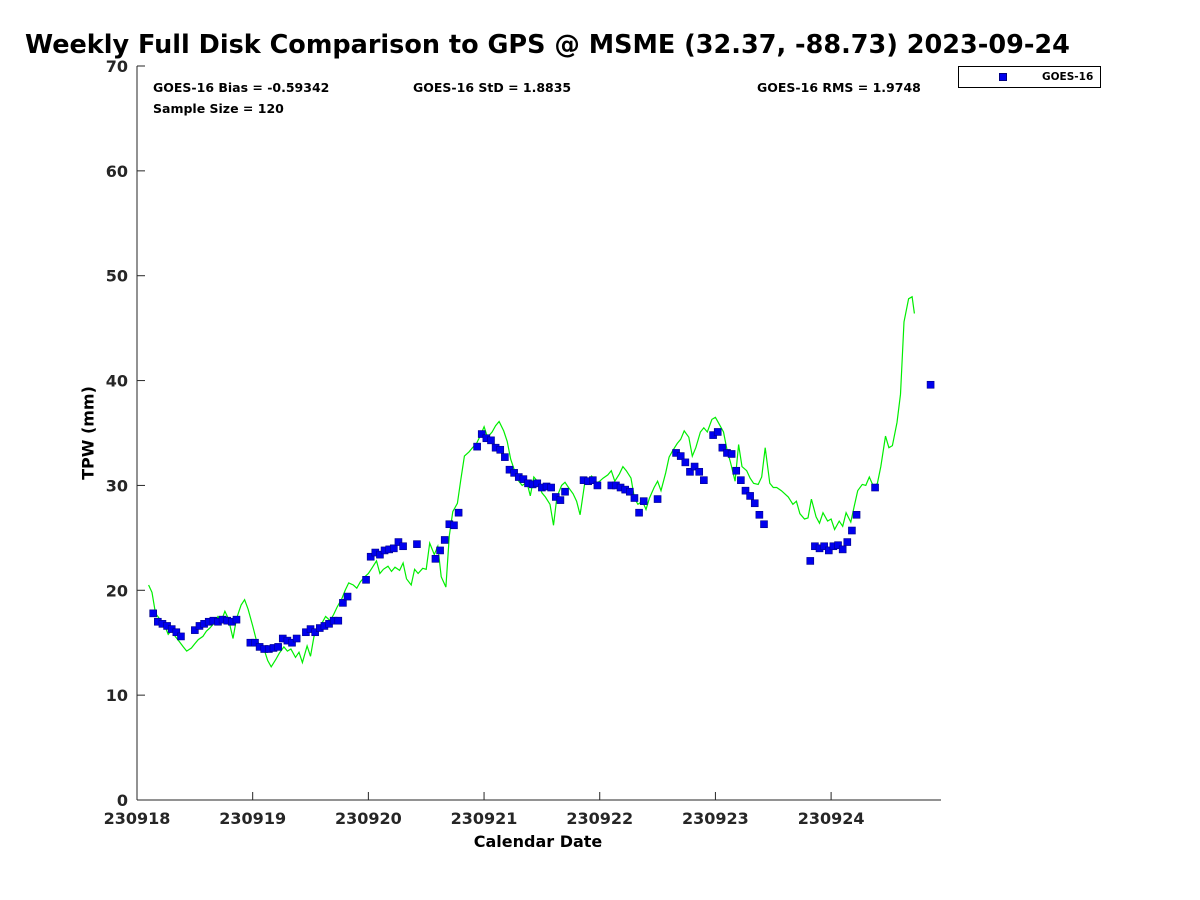  What do you see at coordinates (218, 108) in the screenshot?
I see `stat-sample-size: Sample Size = 120` at bounding box center [218, 108].